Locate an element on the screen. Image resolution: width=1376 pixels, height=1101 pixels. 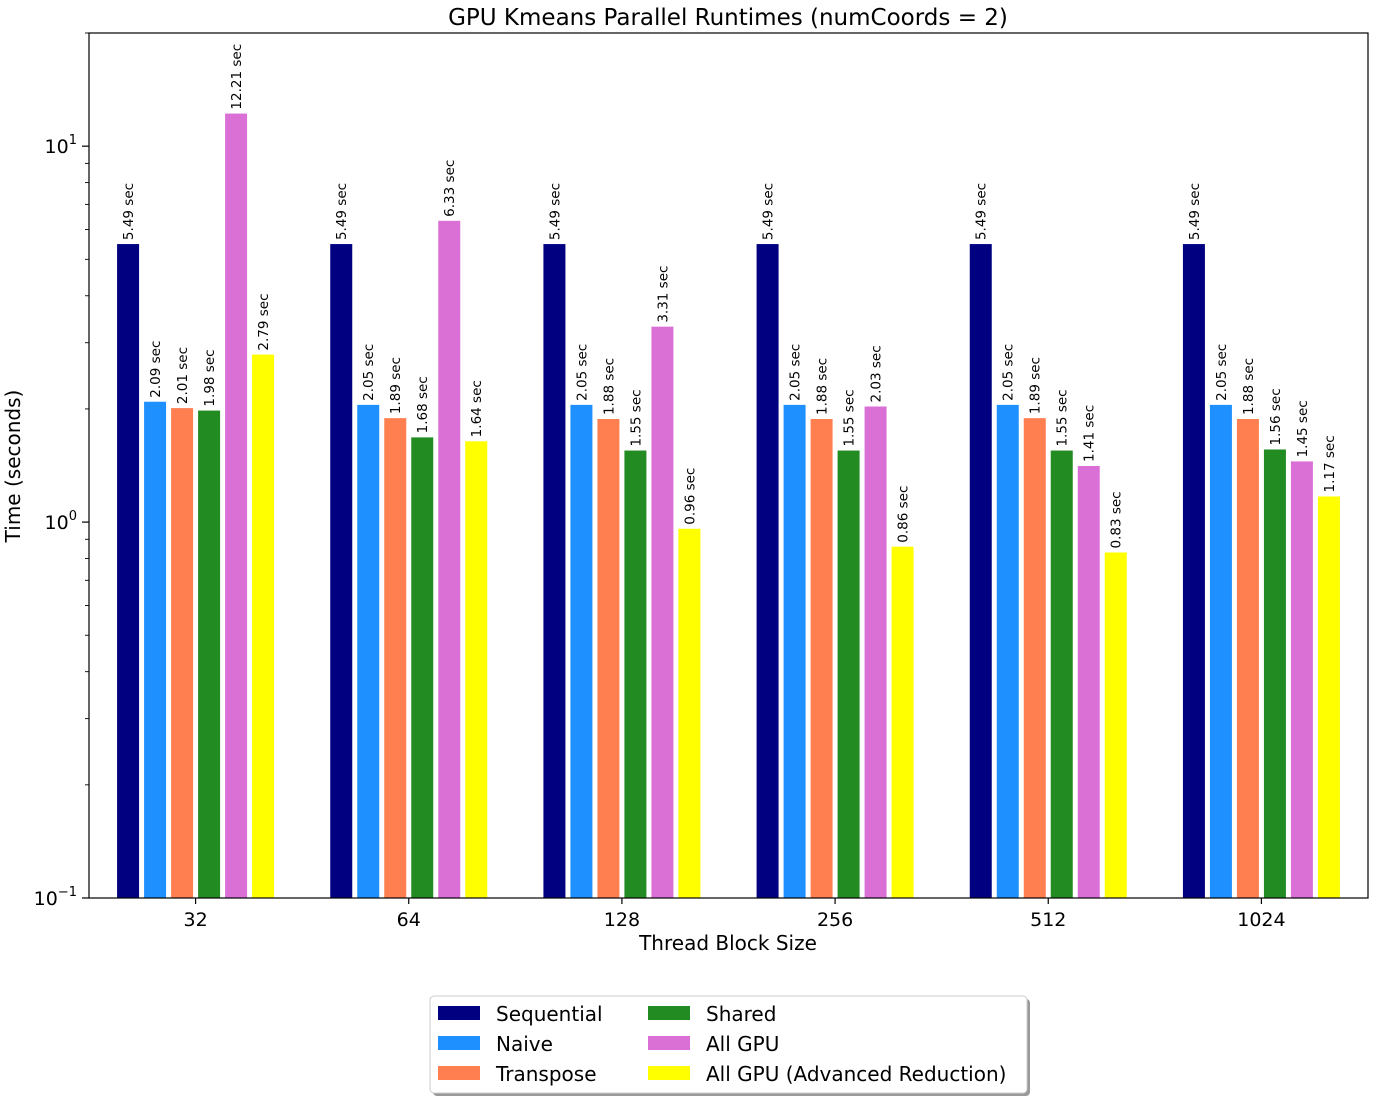
bar-value-label: 2.09 sec is located at coordinates (156, 369).